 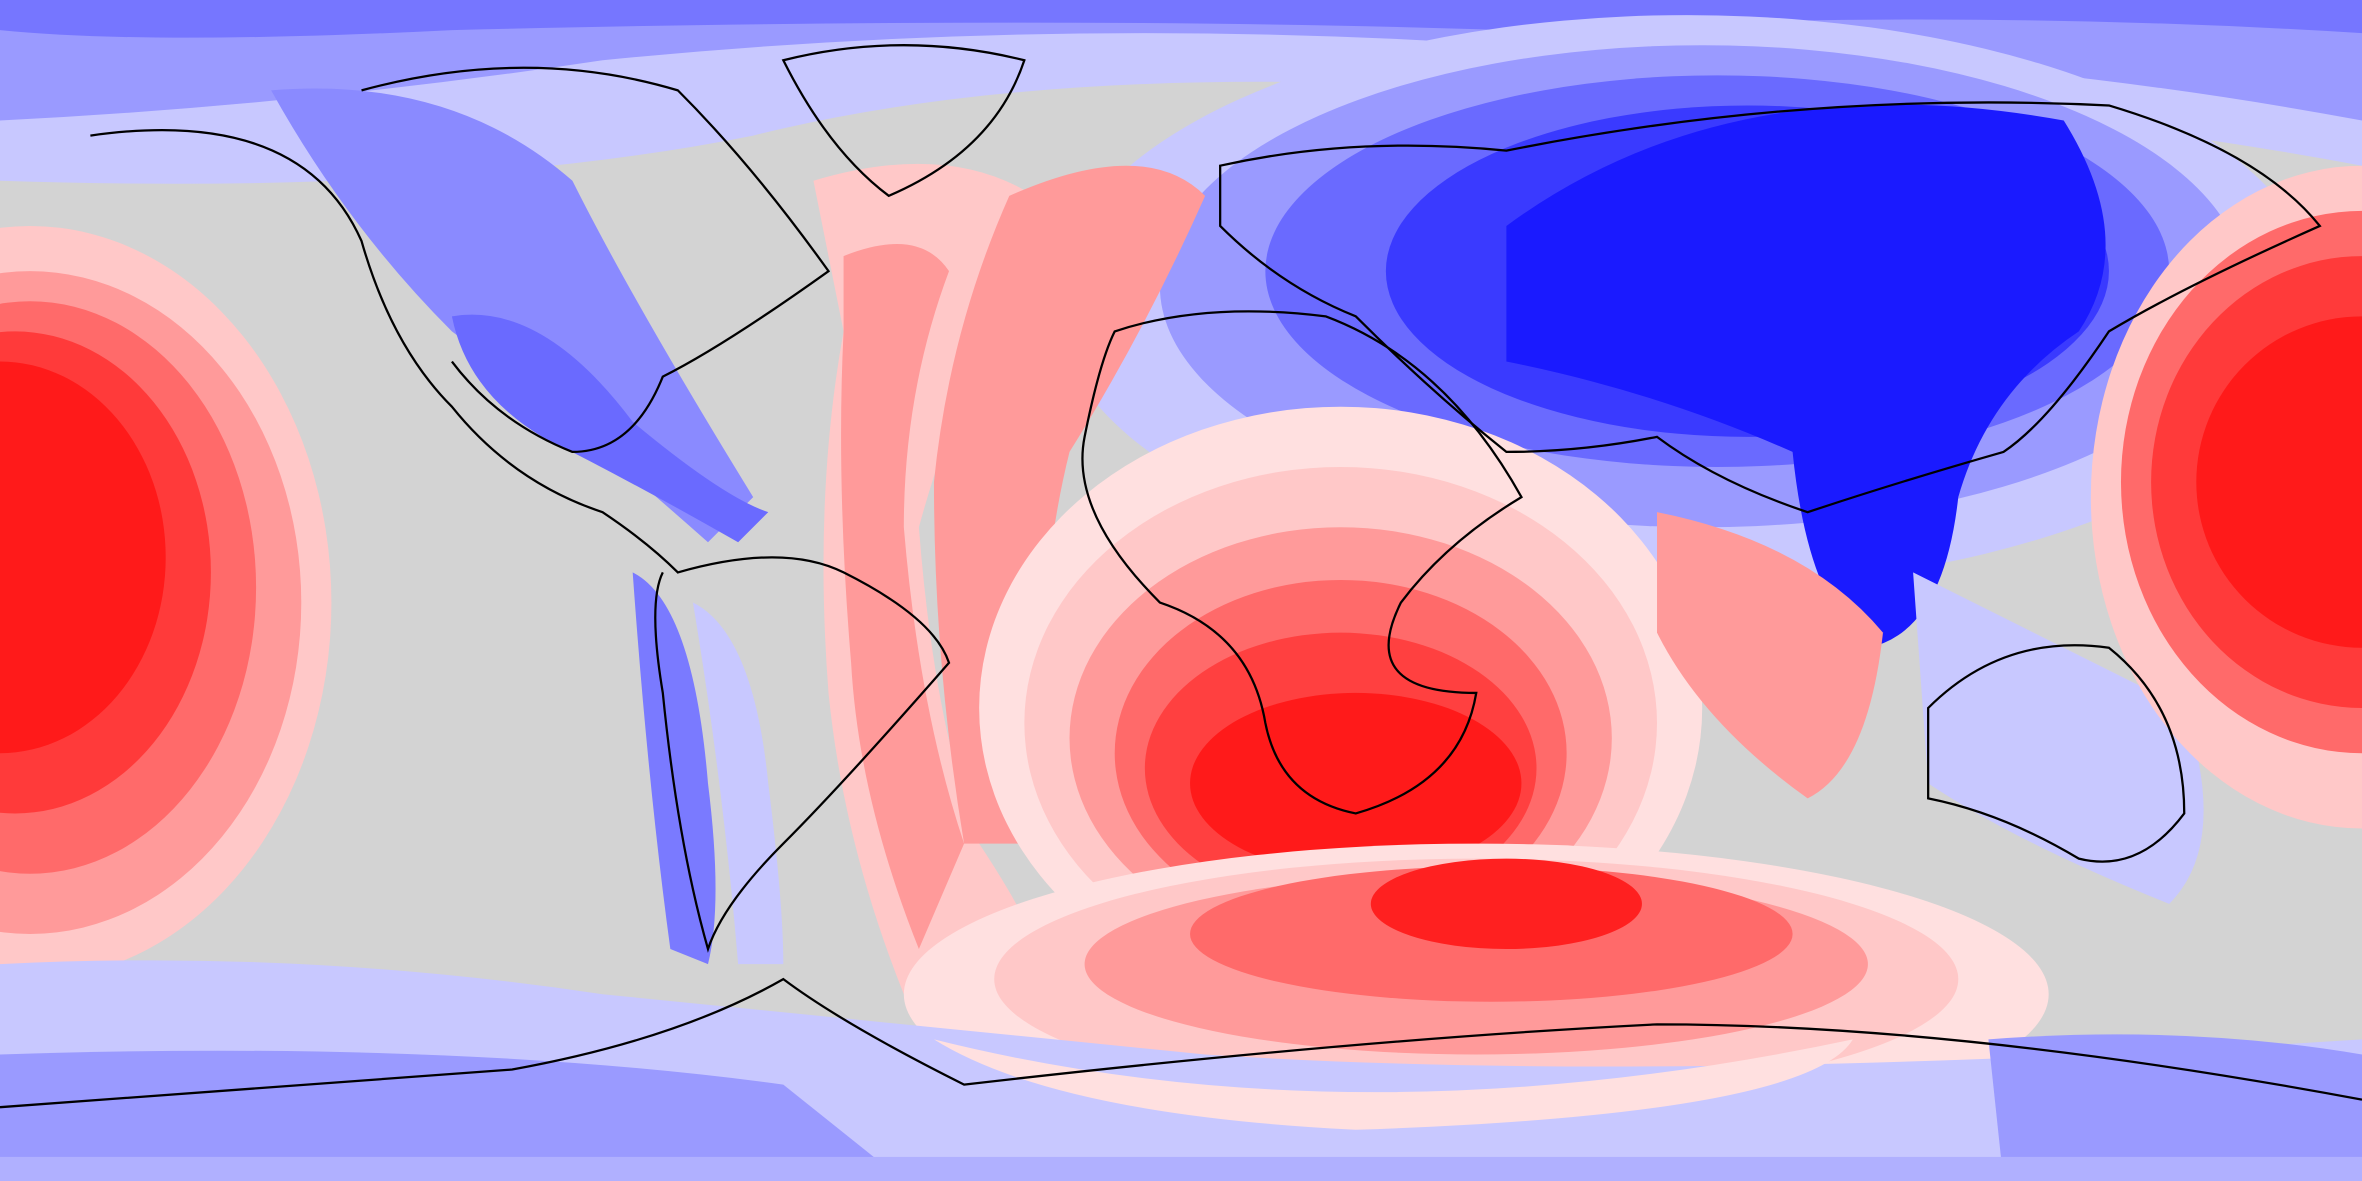 I want to click on pacific-east-anomaly, so click(x=2226, y=497).